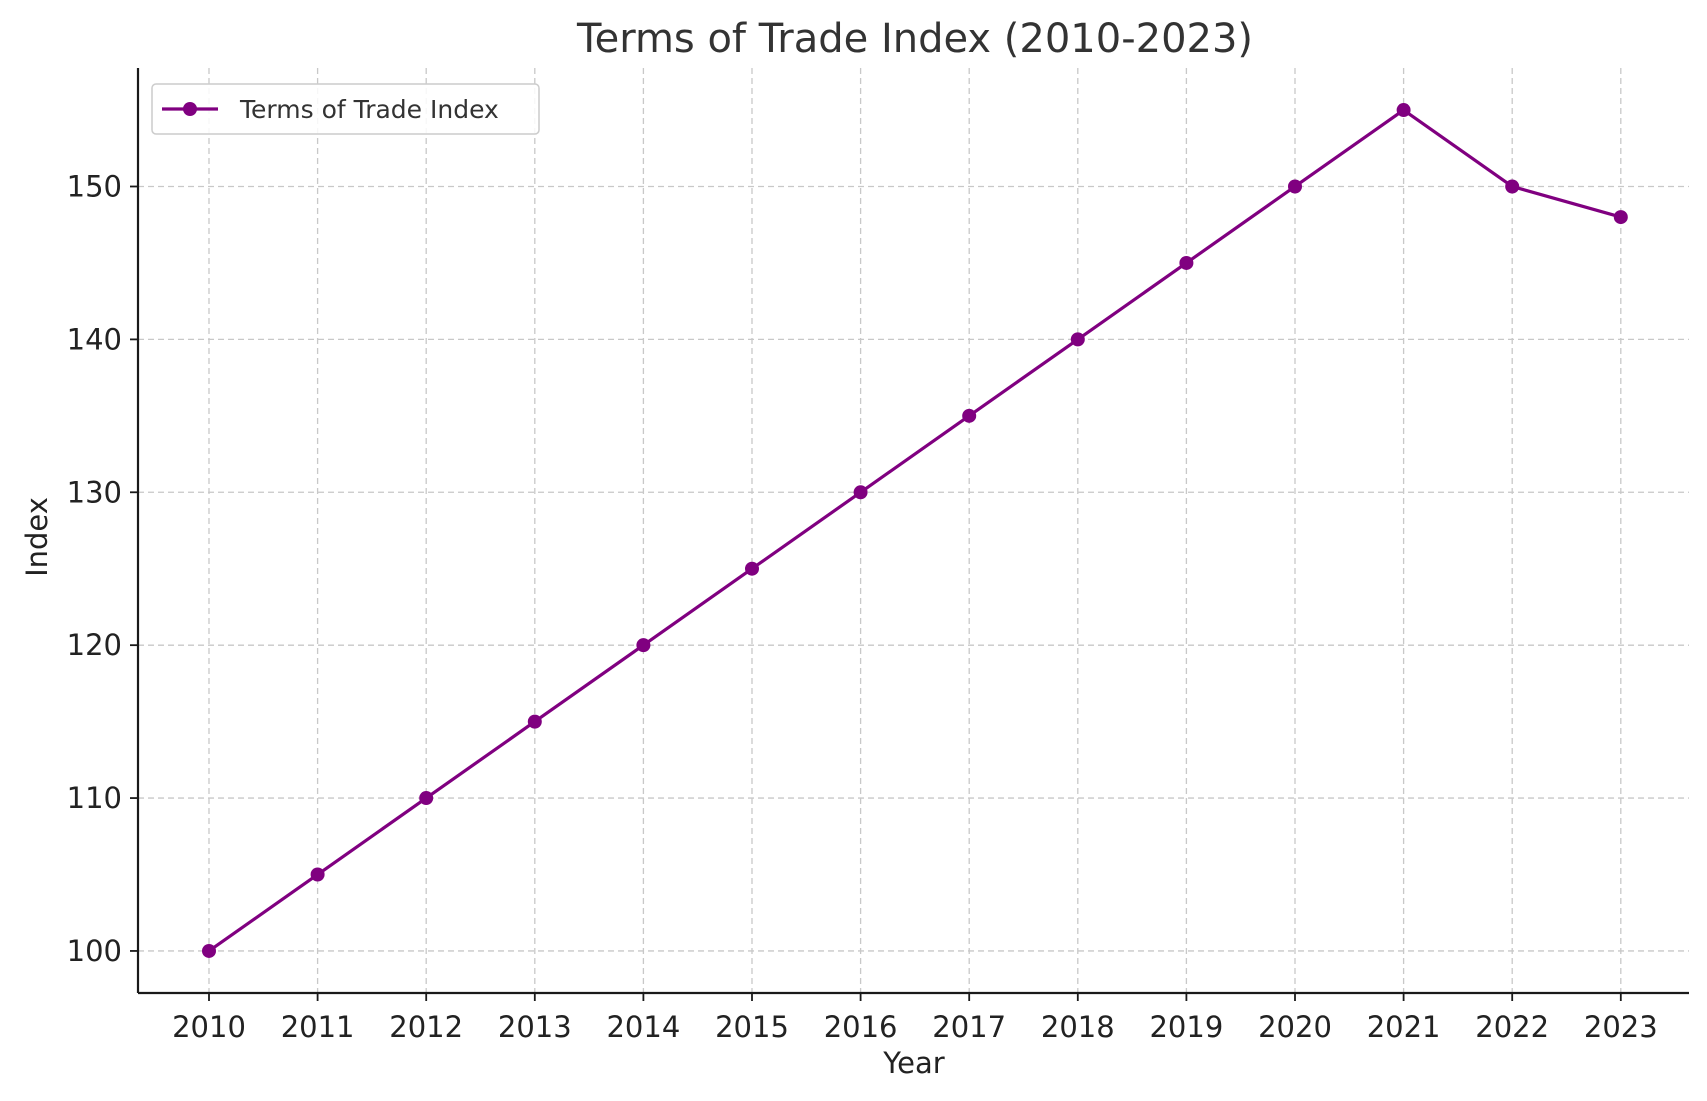 Image resolution: width=1707 pixels, height=1101 pixels. Describe the element at coordinates (94, 186) in the screenshot. I see `y-tick-label-150: 150` at that location.